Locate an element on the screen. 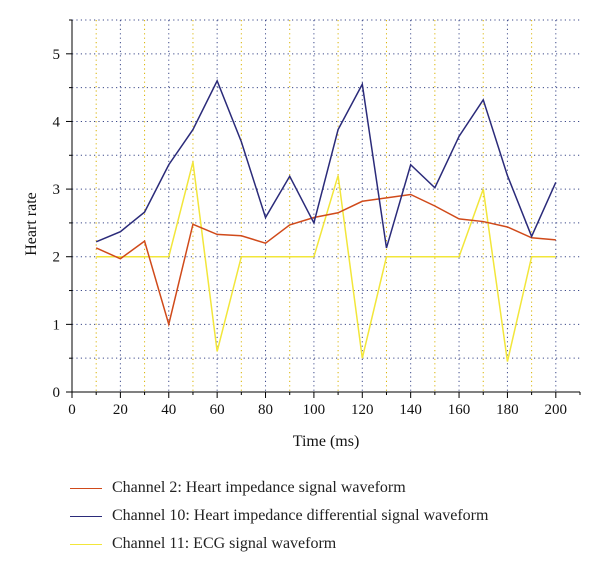 The width and height of the screenshot is (600, 566). x-tick-label: 0 is located at coordinates (72, 410).